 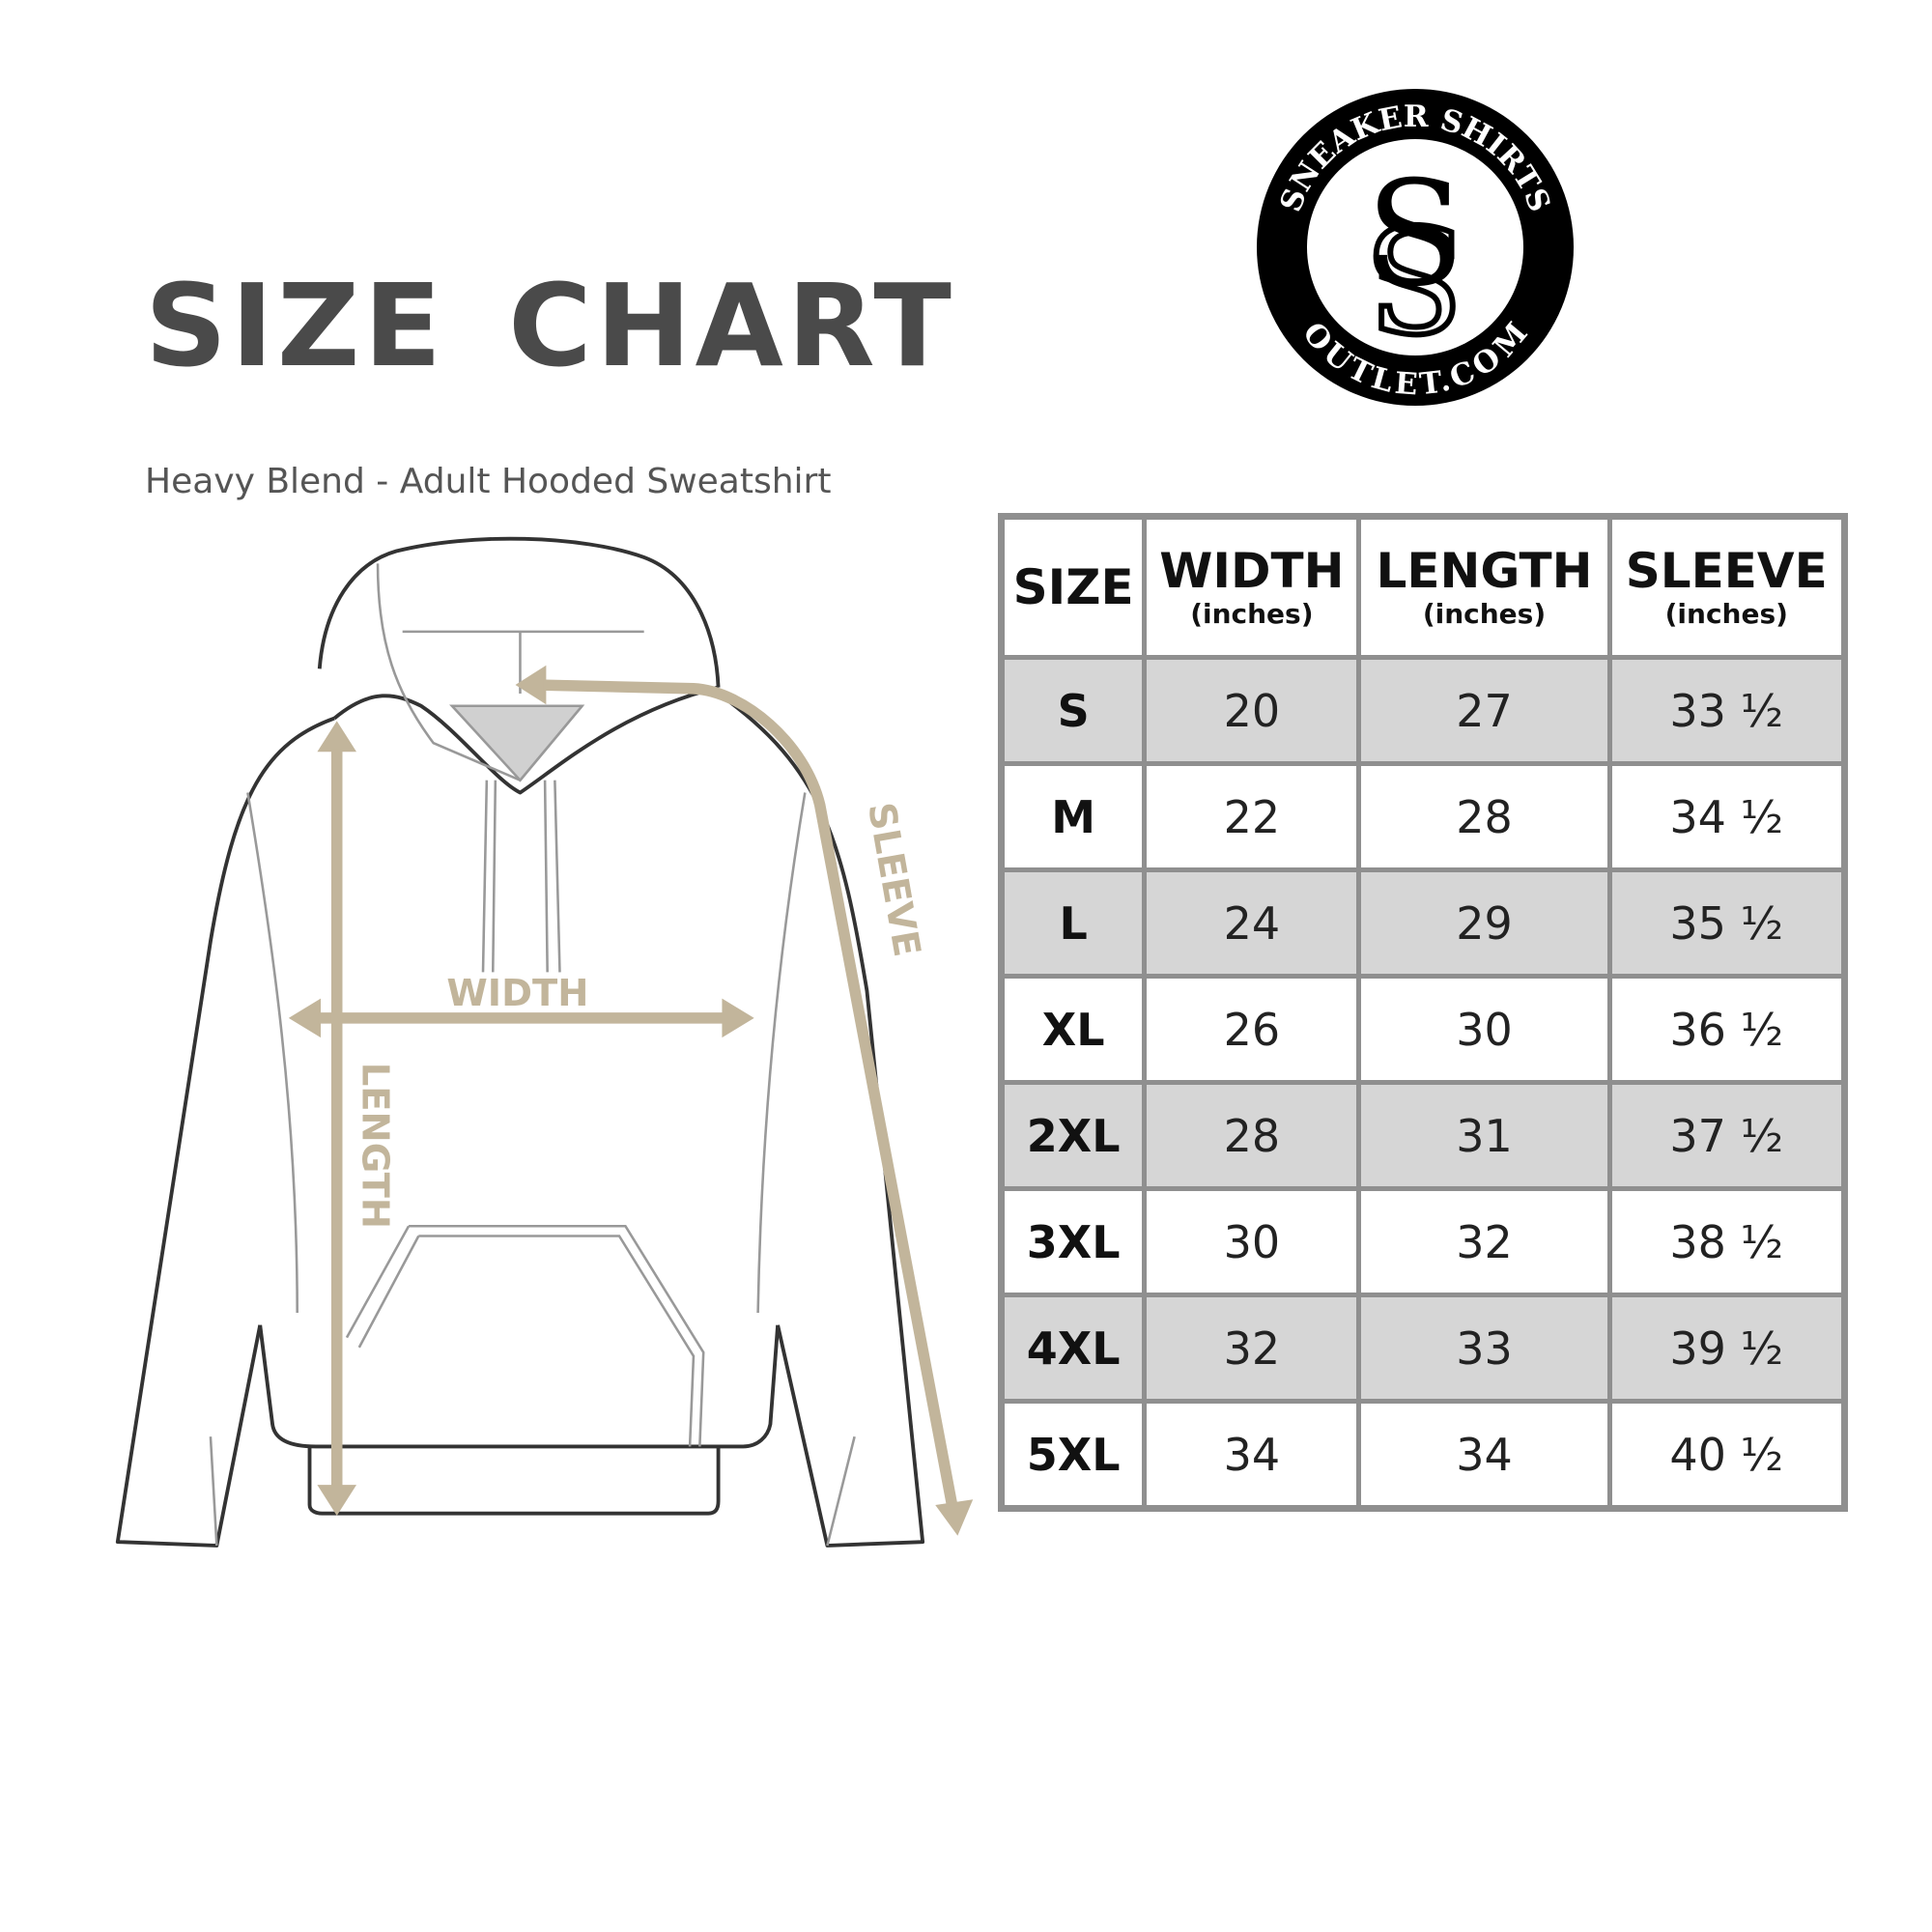 I want to click on length-cell: 27, so click(x=1484, y=710).